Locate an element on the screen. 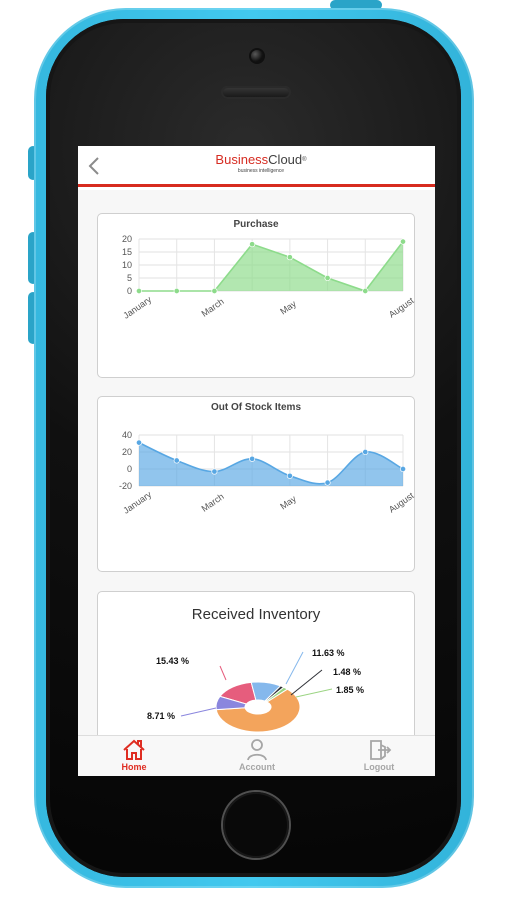  received-inventory-data-label-5: 8.71 % is located at coordinates (161, 716).